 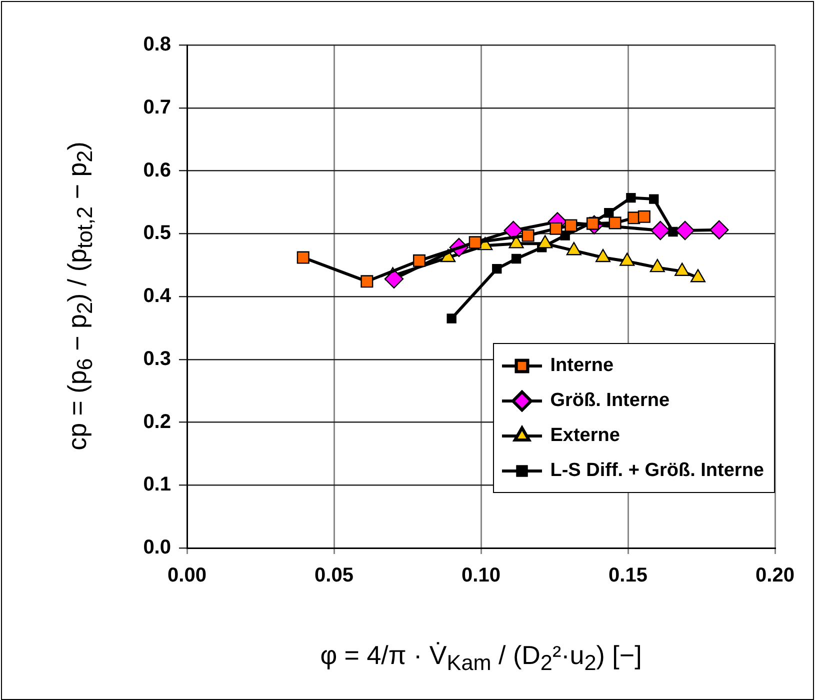 I want to click on x-tick-label: 0.15, so click(x=628, y=575).